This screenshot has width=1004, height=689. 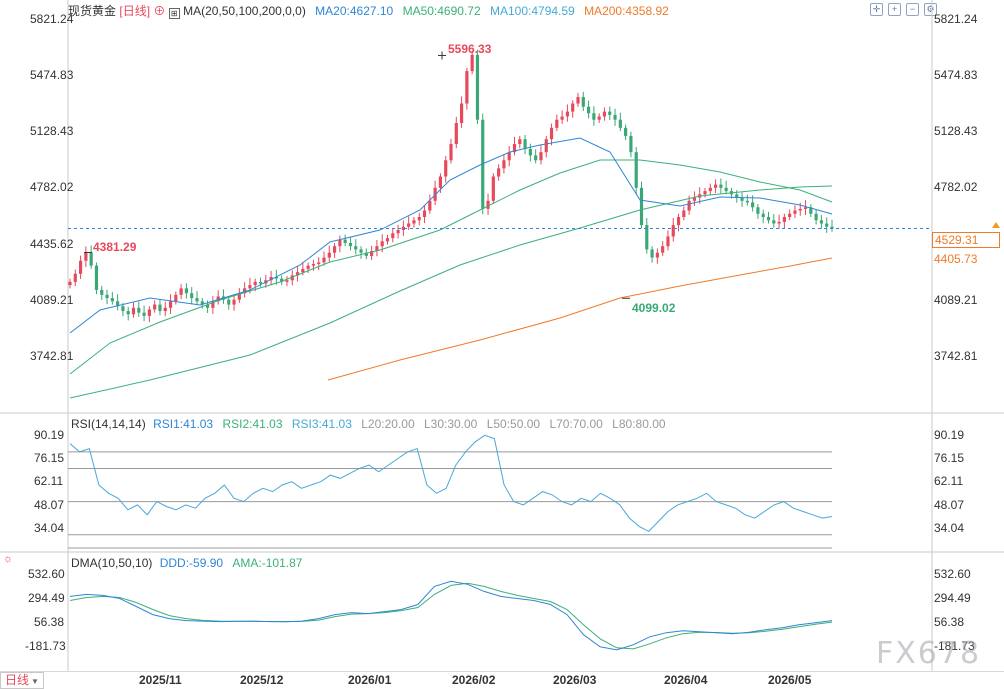 What do you see at coordinates (46, 598) in the screenshot?
I see `dma-y-left-1: 294.49` at bounding box center [46, 598].